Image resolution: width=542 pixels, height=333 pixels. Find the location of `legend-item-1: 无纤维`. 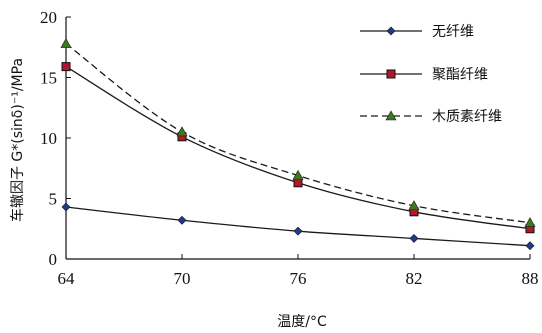

legend-item-1: 无纤维 is located at coordinates (417, 32).